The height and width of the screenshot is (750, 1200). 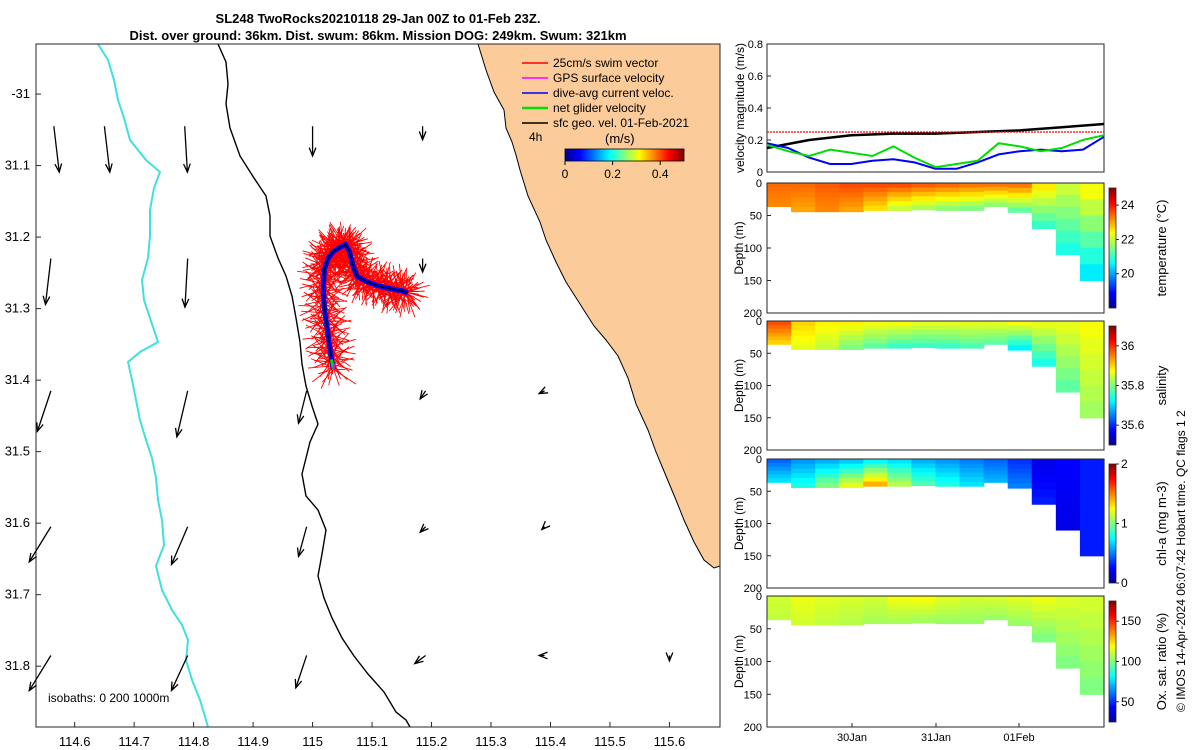 What do you see at coordinates (760, 173) in the screenshot?
I see `velocity-y-tick-label: 0` at bounding box center [760, 173].